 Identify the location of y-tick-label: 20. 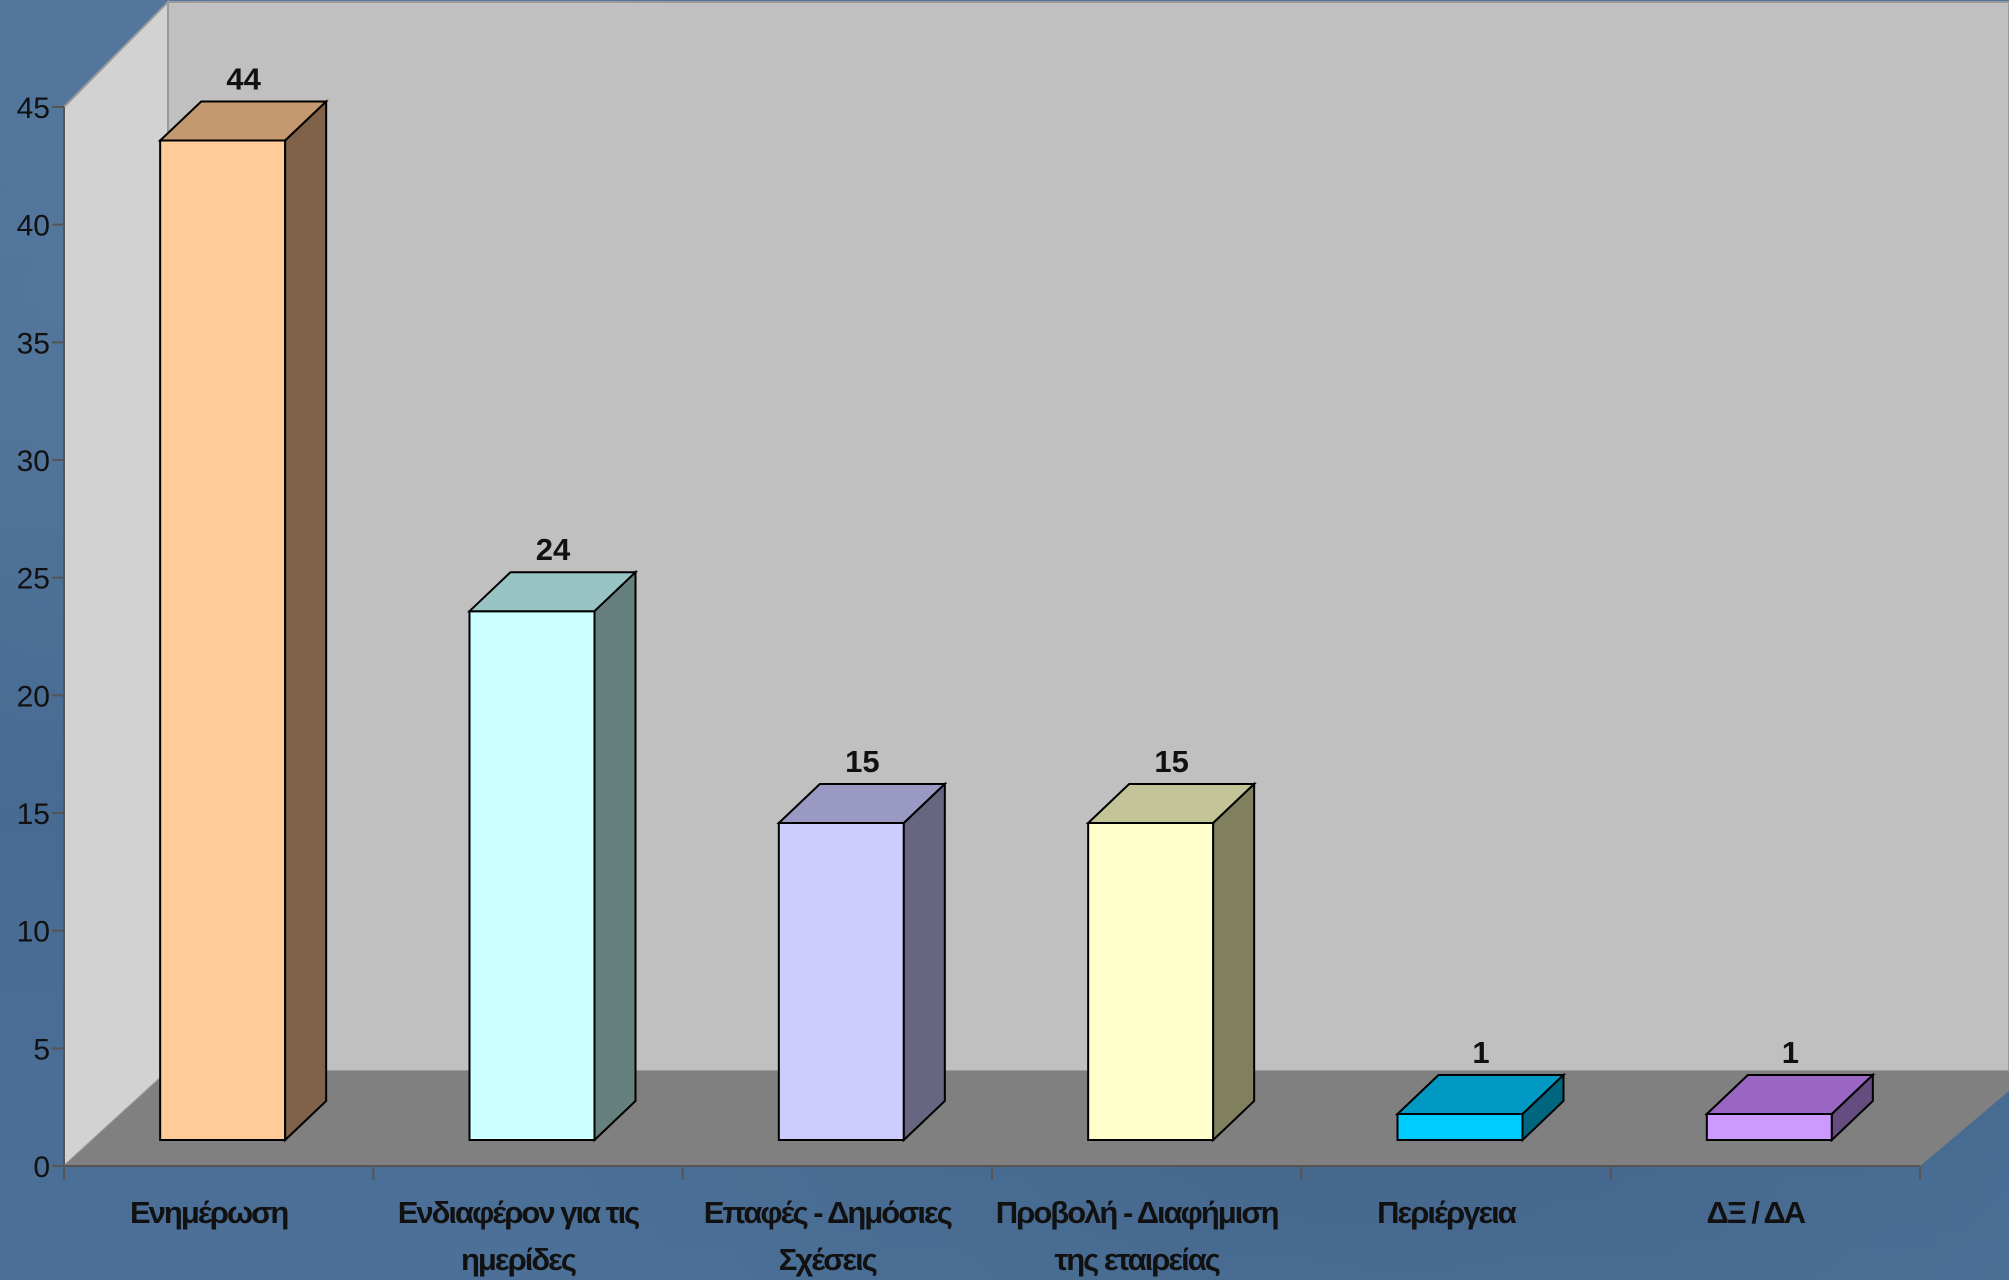
(33, 696).